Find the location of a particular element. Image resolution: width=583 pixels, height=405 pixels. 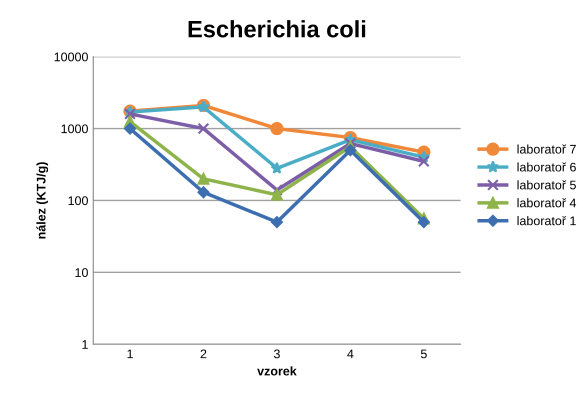

x-tick-label: 2 is located at coordinates (203, 353).